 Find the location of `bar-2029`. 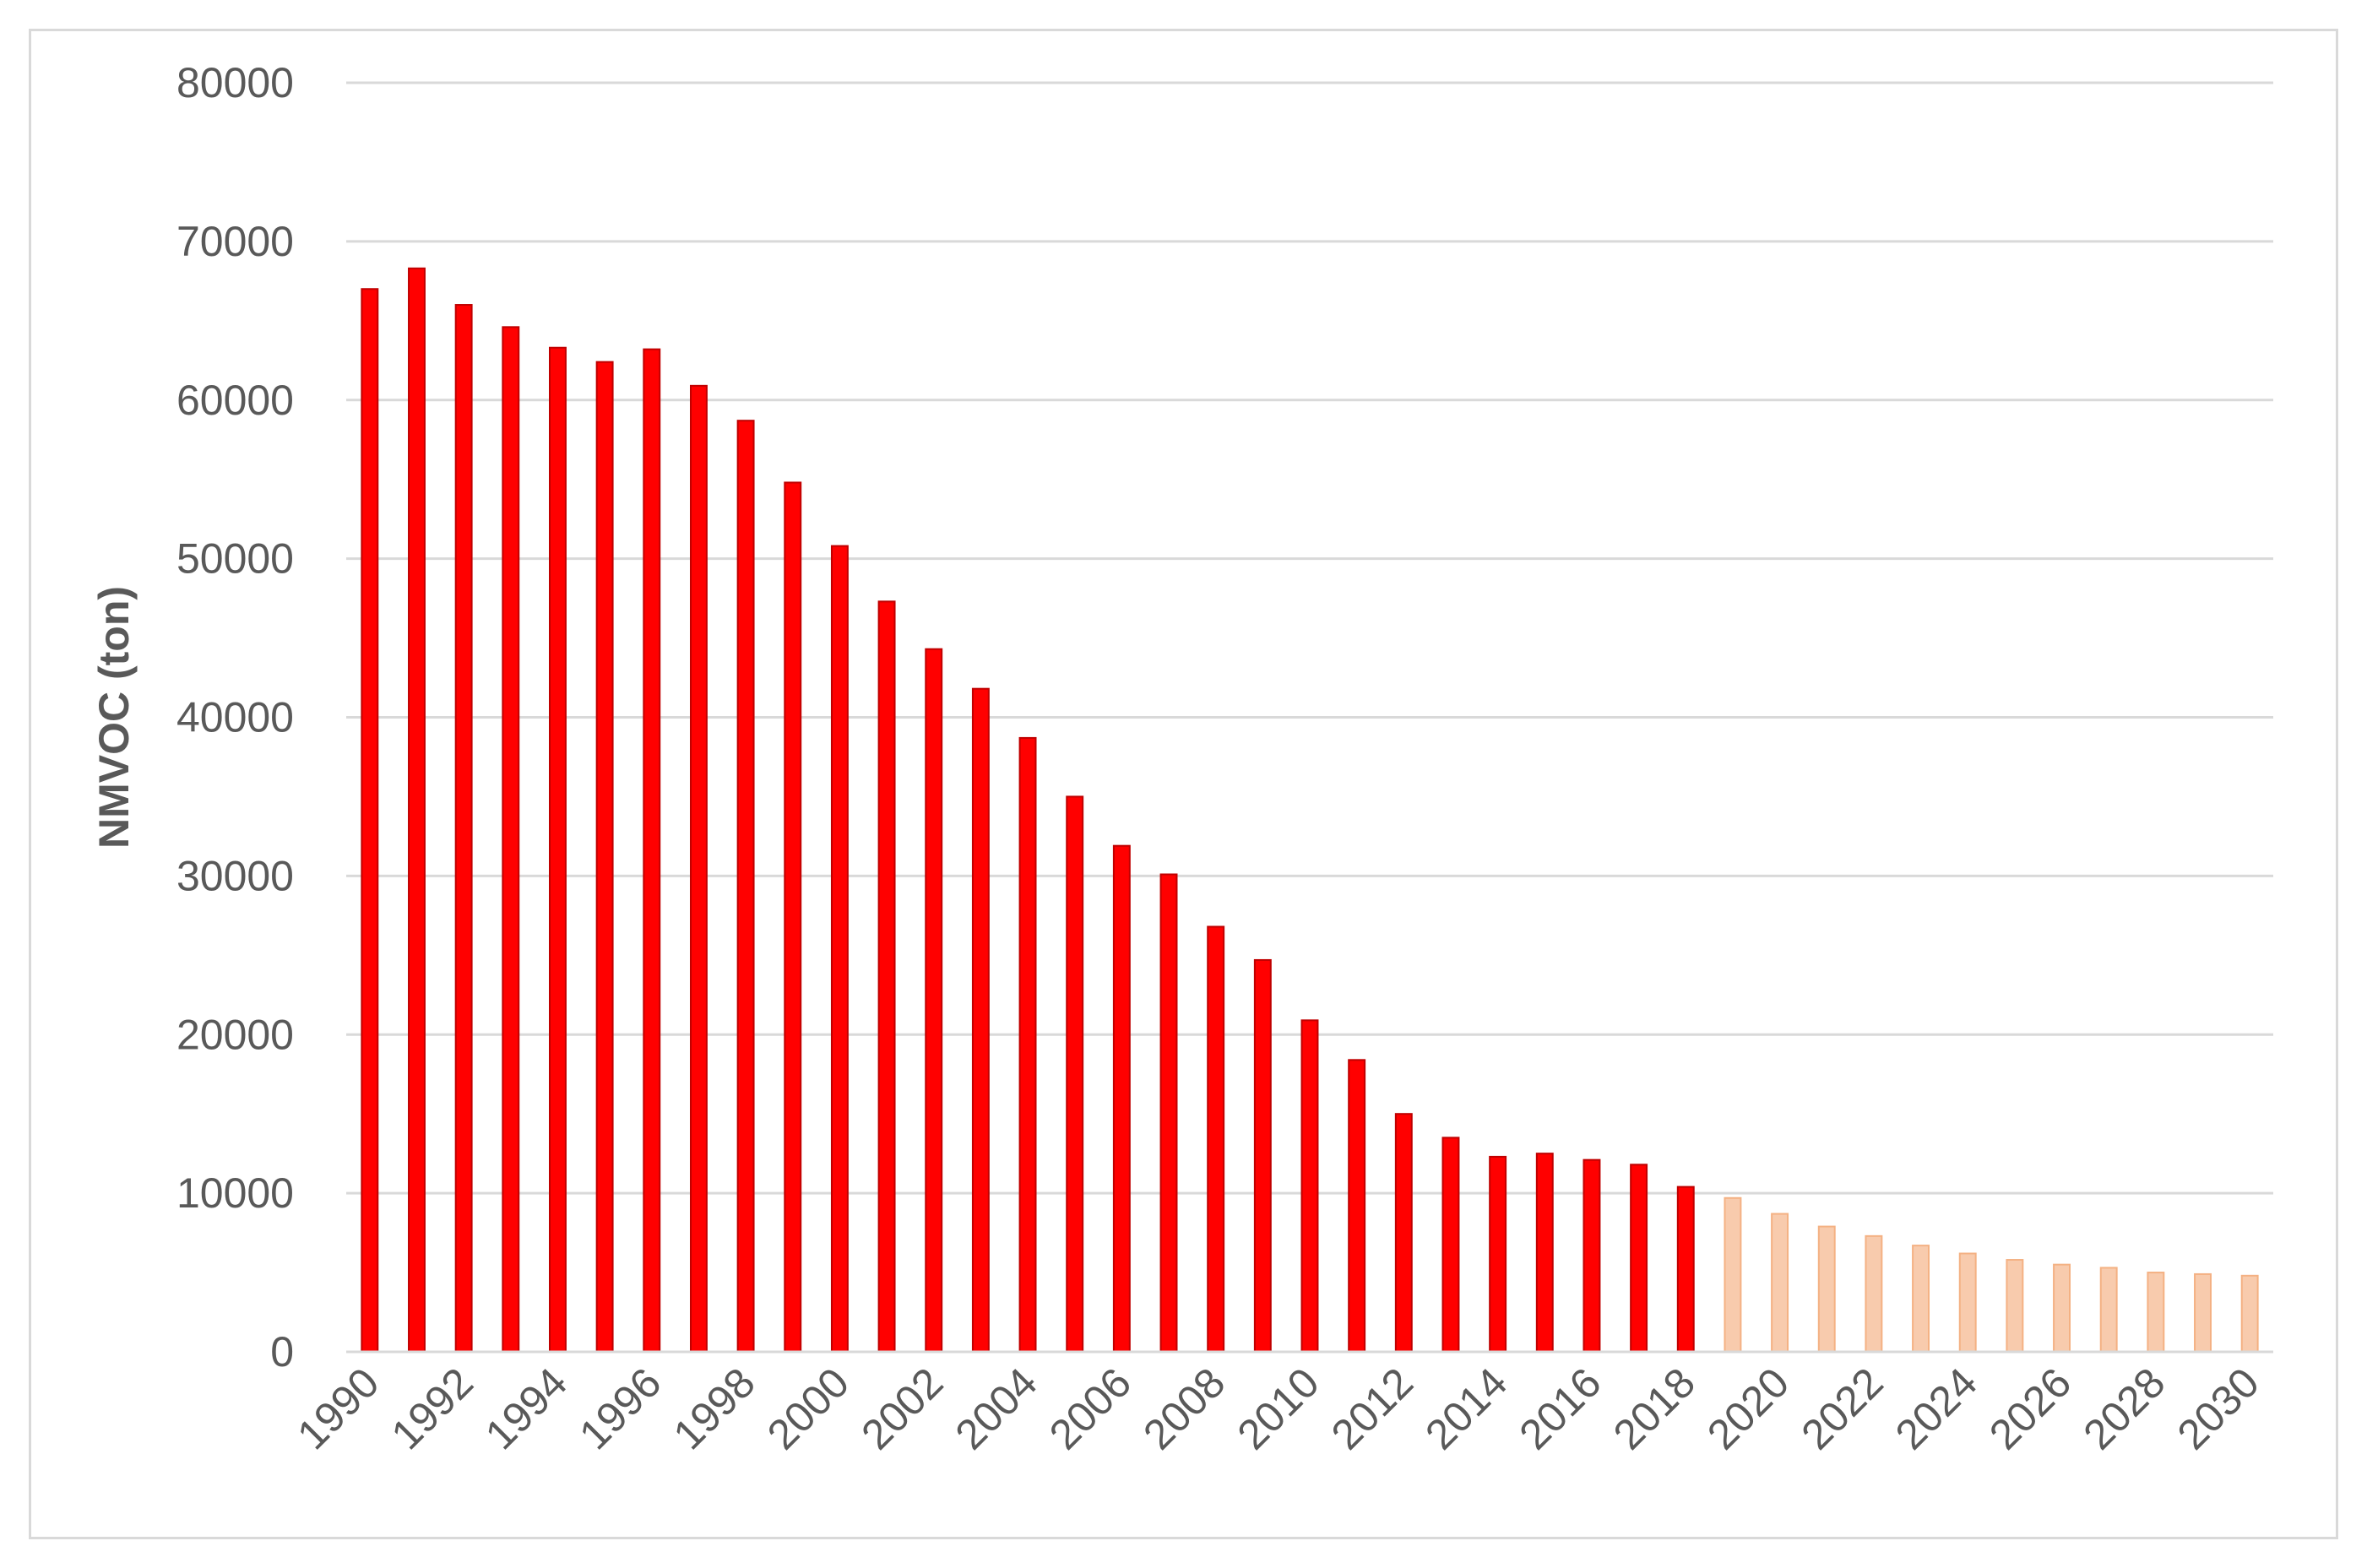

bar-2029 is located at coordinates (2203, 1313).